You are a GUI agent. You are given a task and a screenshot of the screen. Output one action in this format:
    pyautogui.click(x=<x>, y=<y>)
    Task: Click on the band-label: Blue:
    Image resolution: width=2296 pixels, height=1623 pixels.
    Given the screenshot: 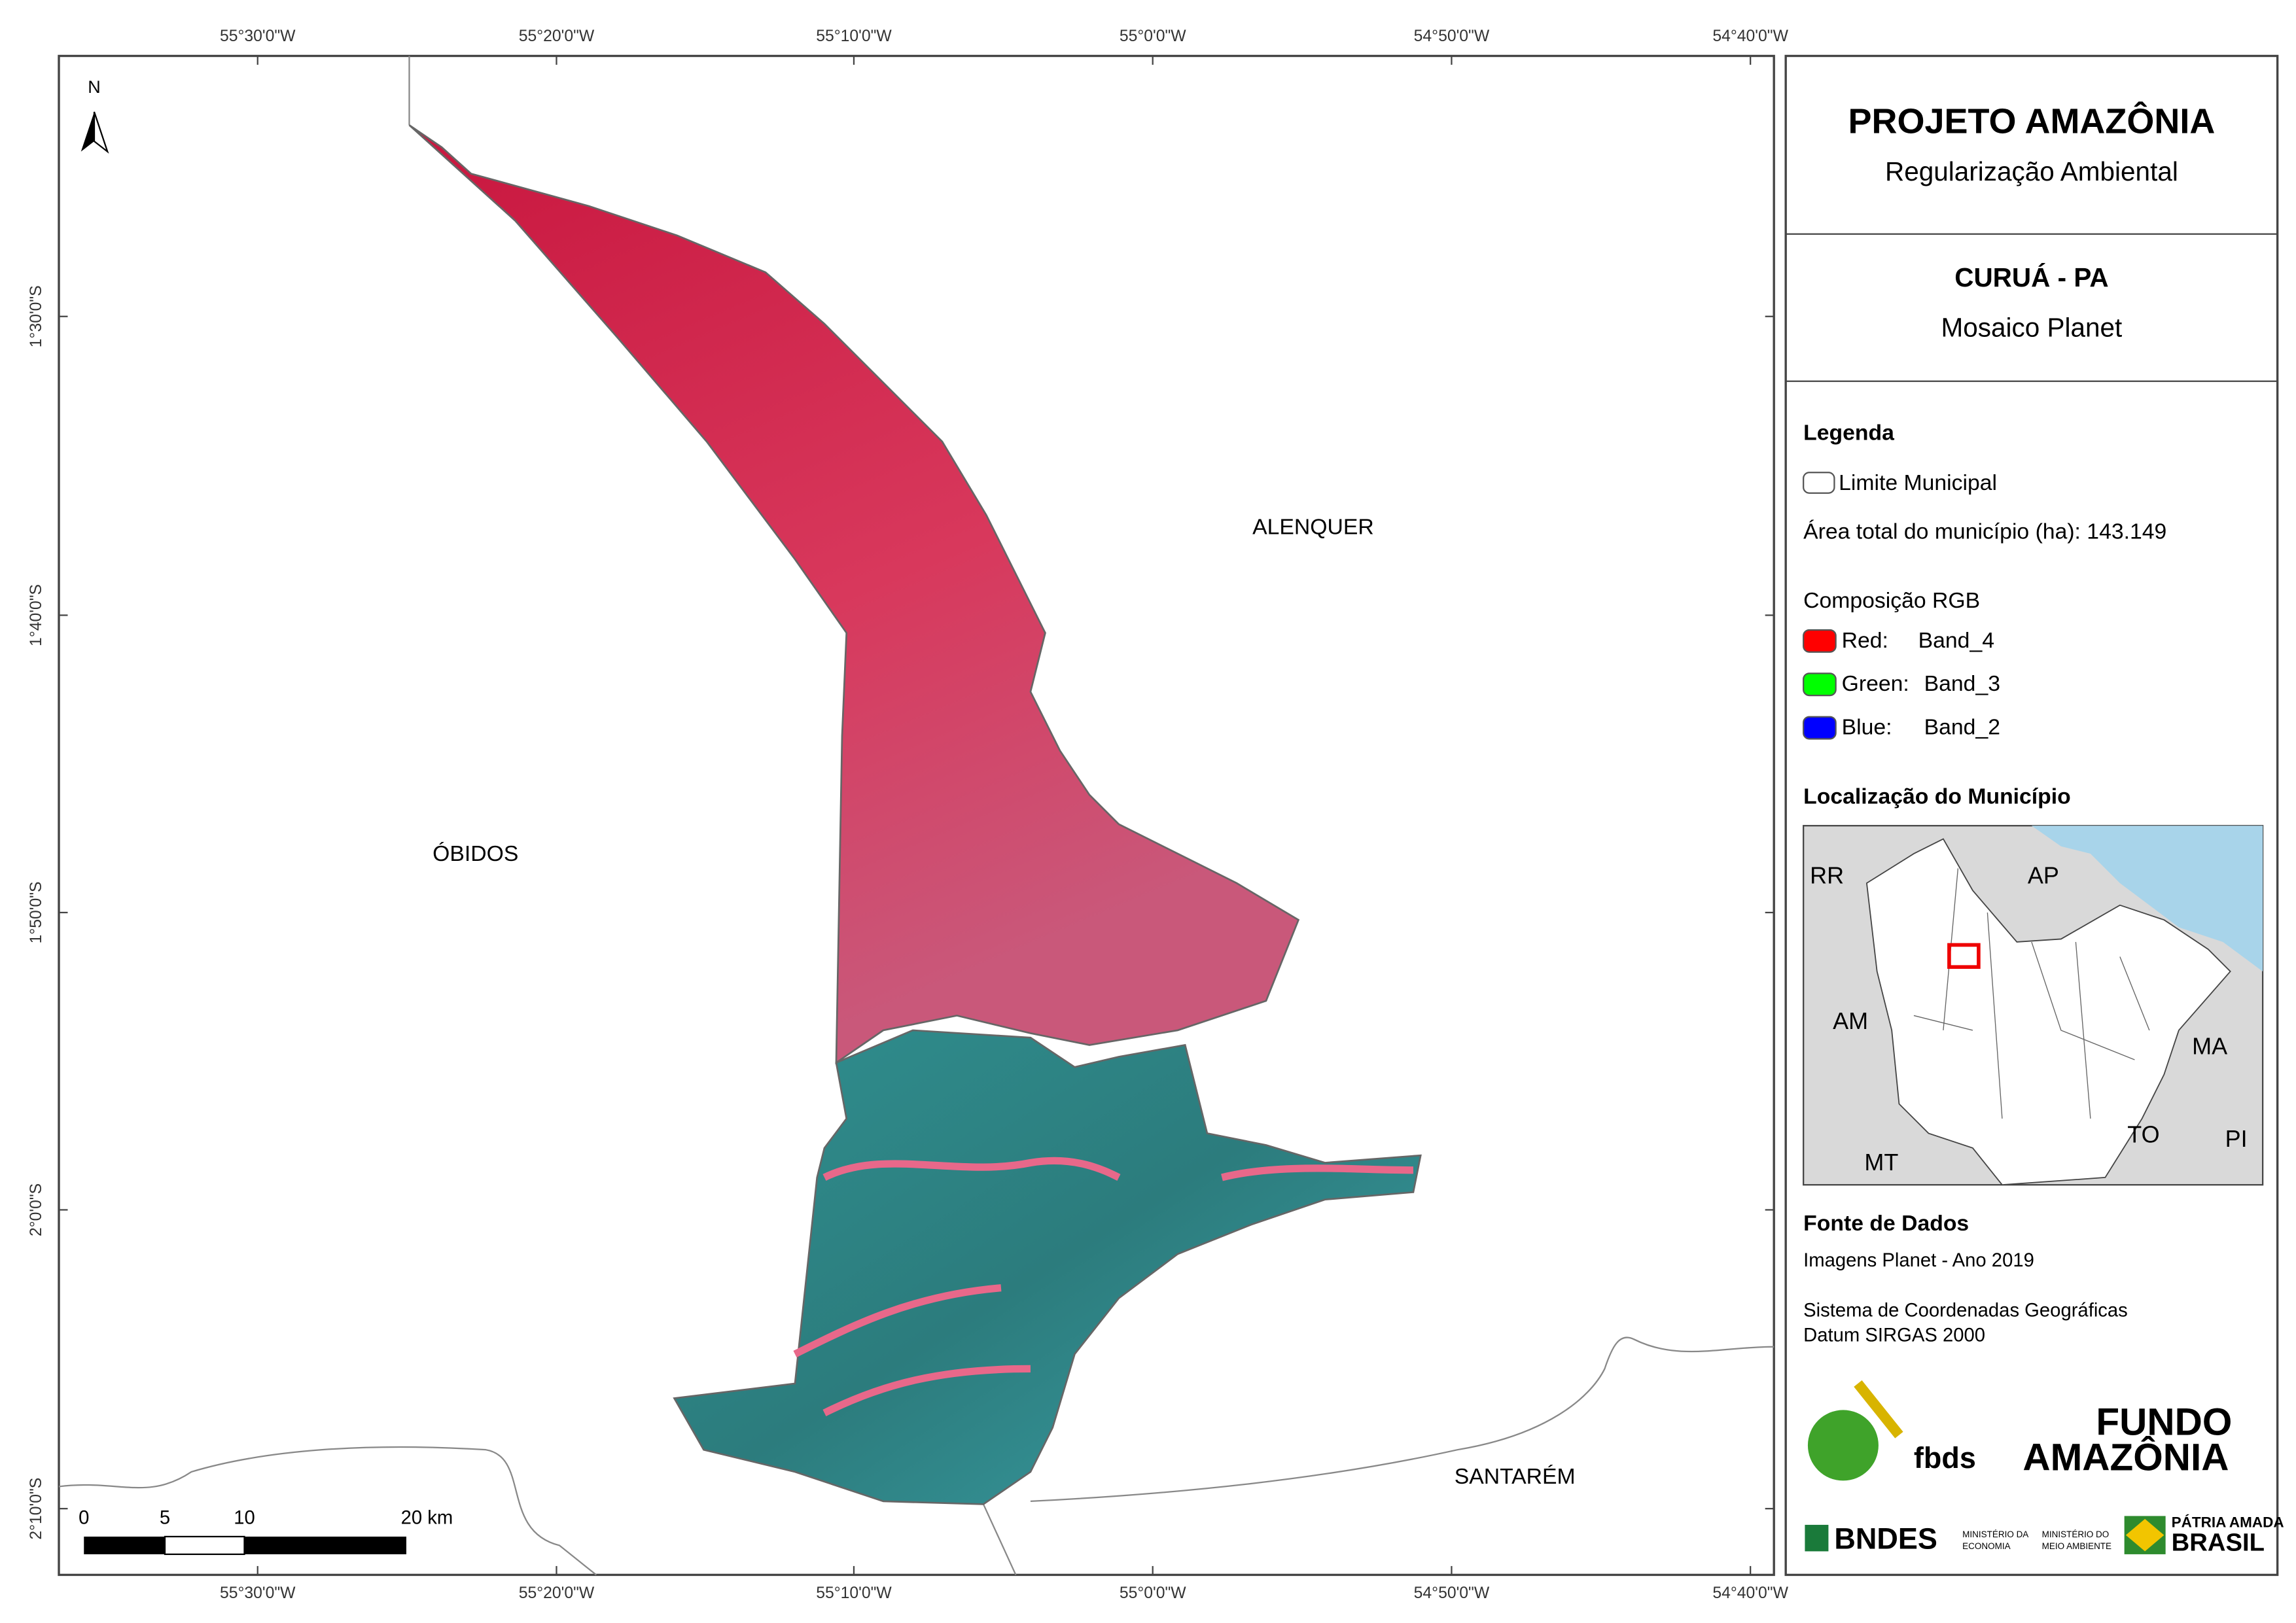 What is the action you would take?
    pyautogui.click(x=1867, y=727)
    